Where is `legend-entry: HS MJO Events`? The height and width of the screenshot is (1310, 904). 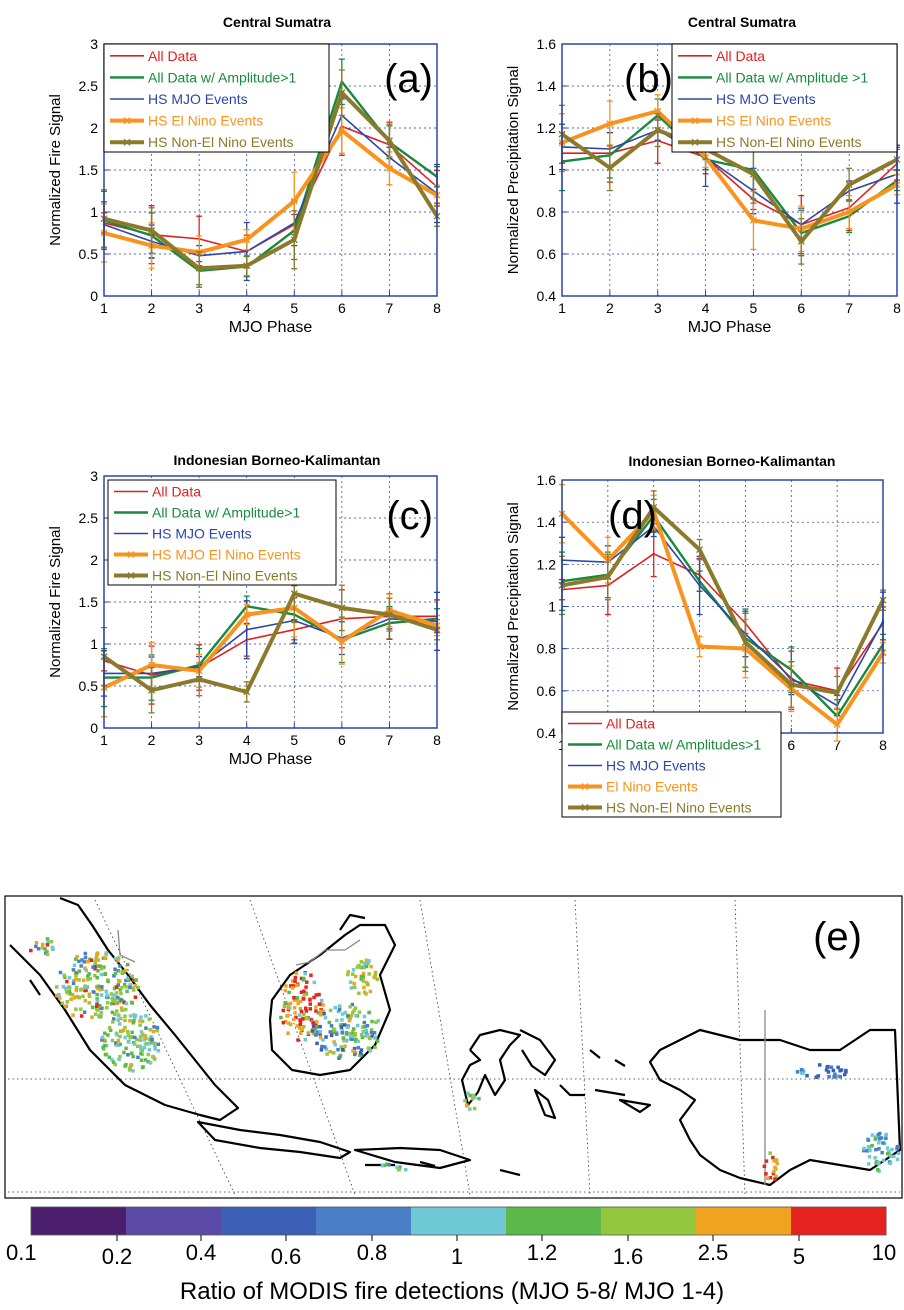
legend-entry: HS MJO Events is located at coordinates (766, 99).